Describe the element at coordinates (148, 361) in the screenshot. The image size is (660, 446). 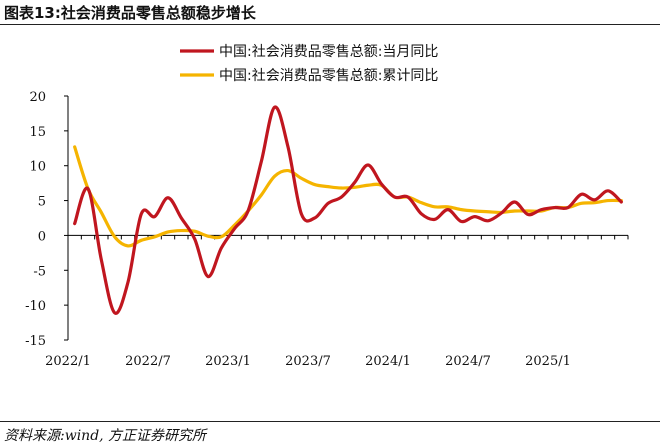
I see `x-tick-label: 2022/7` at that location.